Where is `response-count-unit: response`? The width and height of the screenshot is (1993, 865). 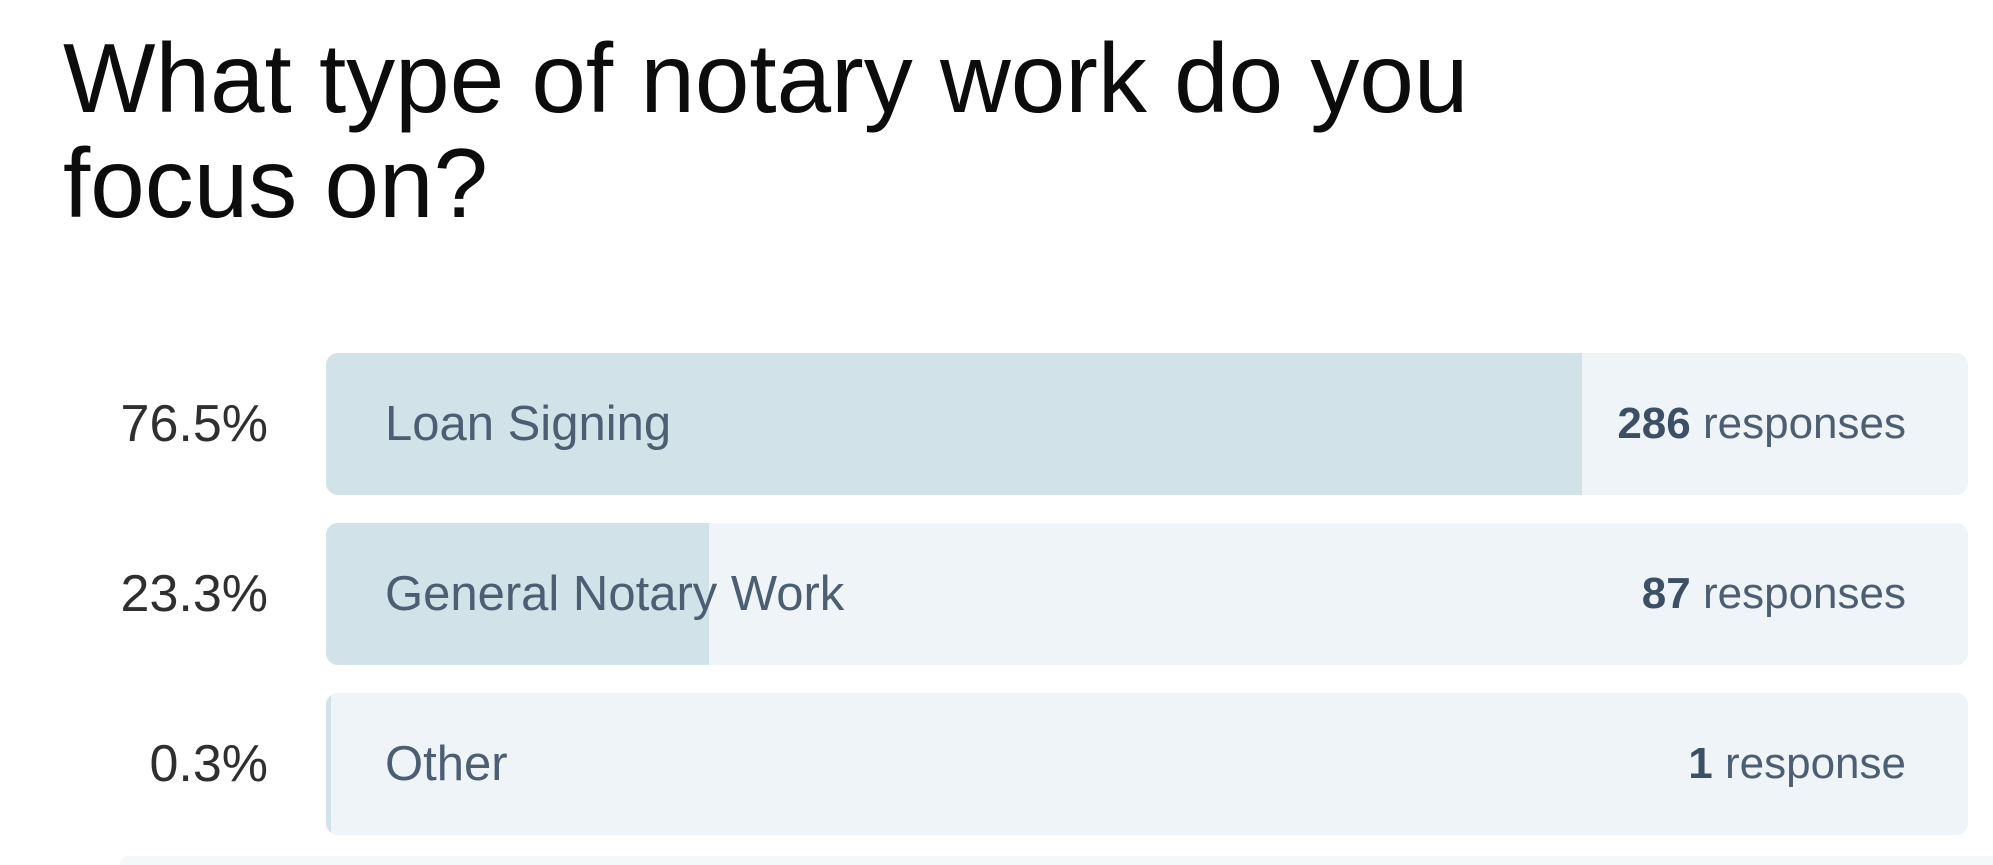
response-count-unit: response is located at coordinates (1815, 763).